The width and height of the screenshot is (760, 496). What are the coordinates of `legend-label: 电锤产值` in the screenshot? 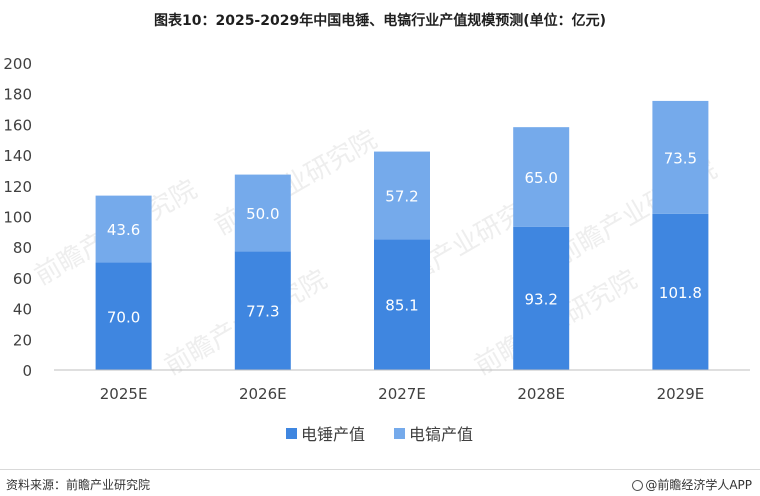 It's located at (333, 434).